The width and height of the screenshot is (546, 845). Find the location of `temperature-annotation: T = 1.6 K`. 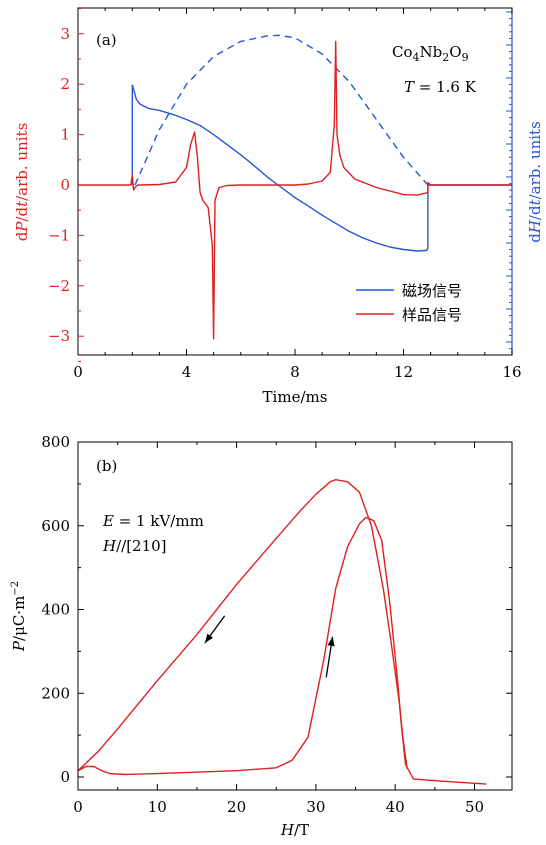

temperature-annotation: T = 1.6 K is located at coordinates (440, 87).